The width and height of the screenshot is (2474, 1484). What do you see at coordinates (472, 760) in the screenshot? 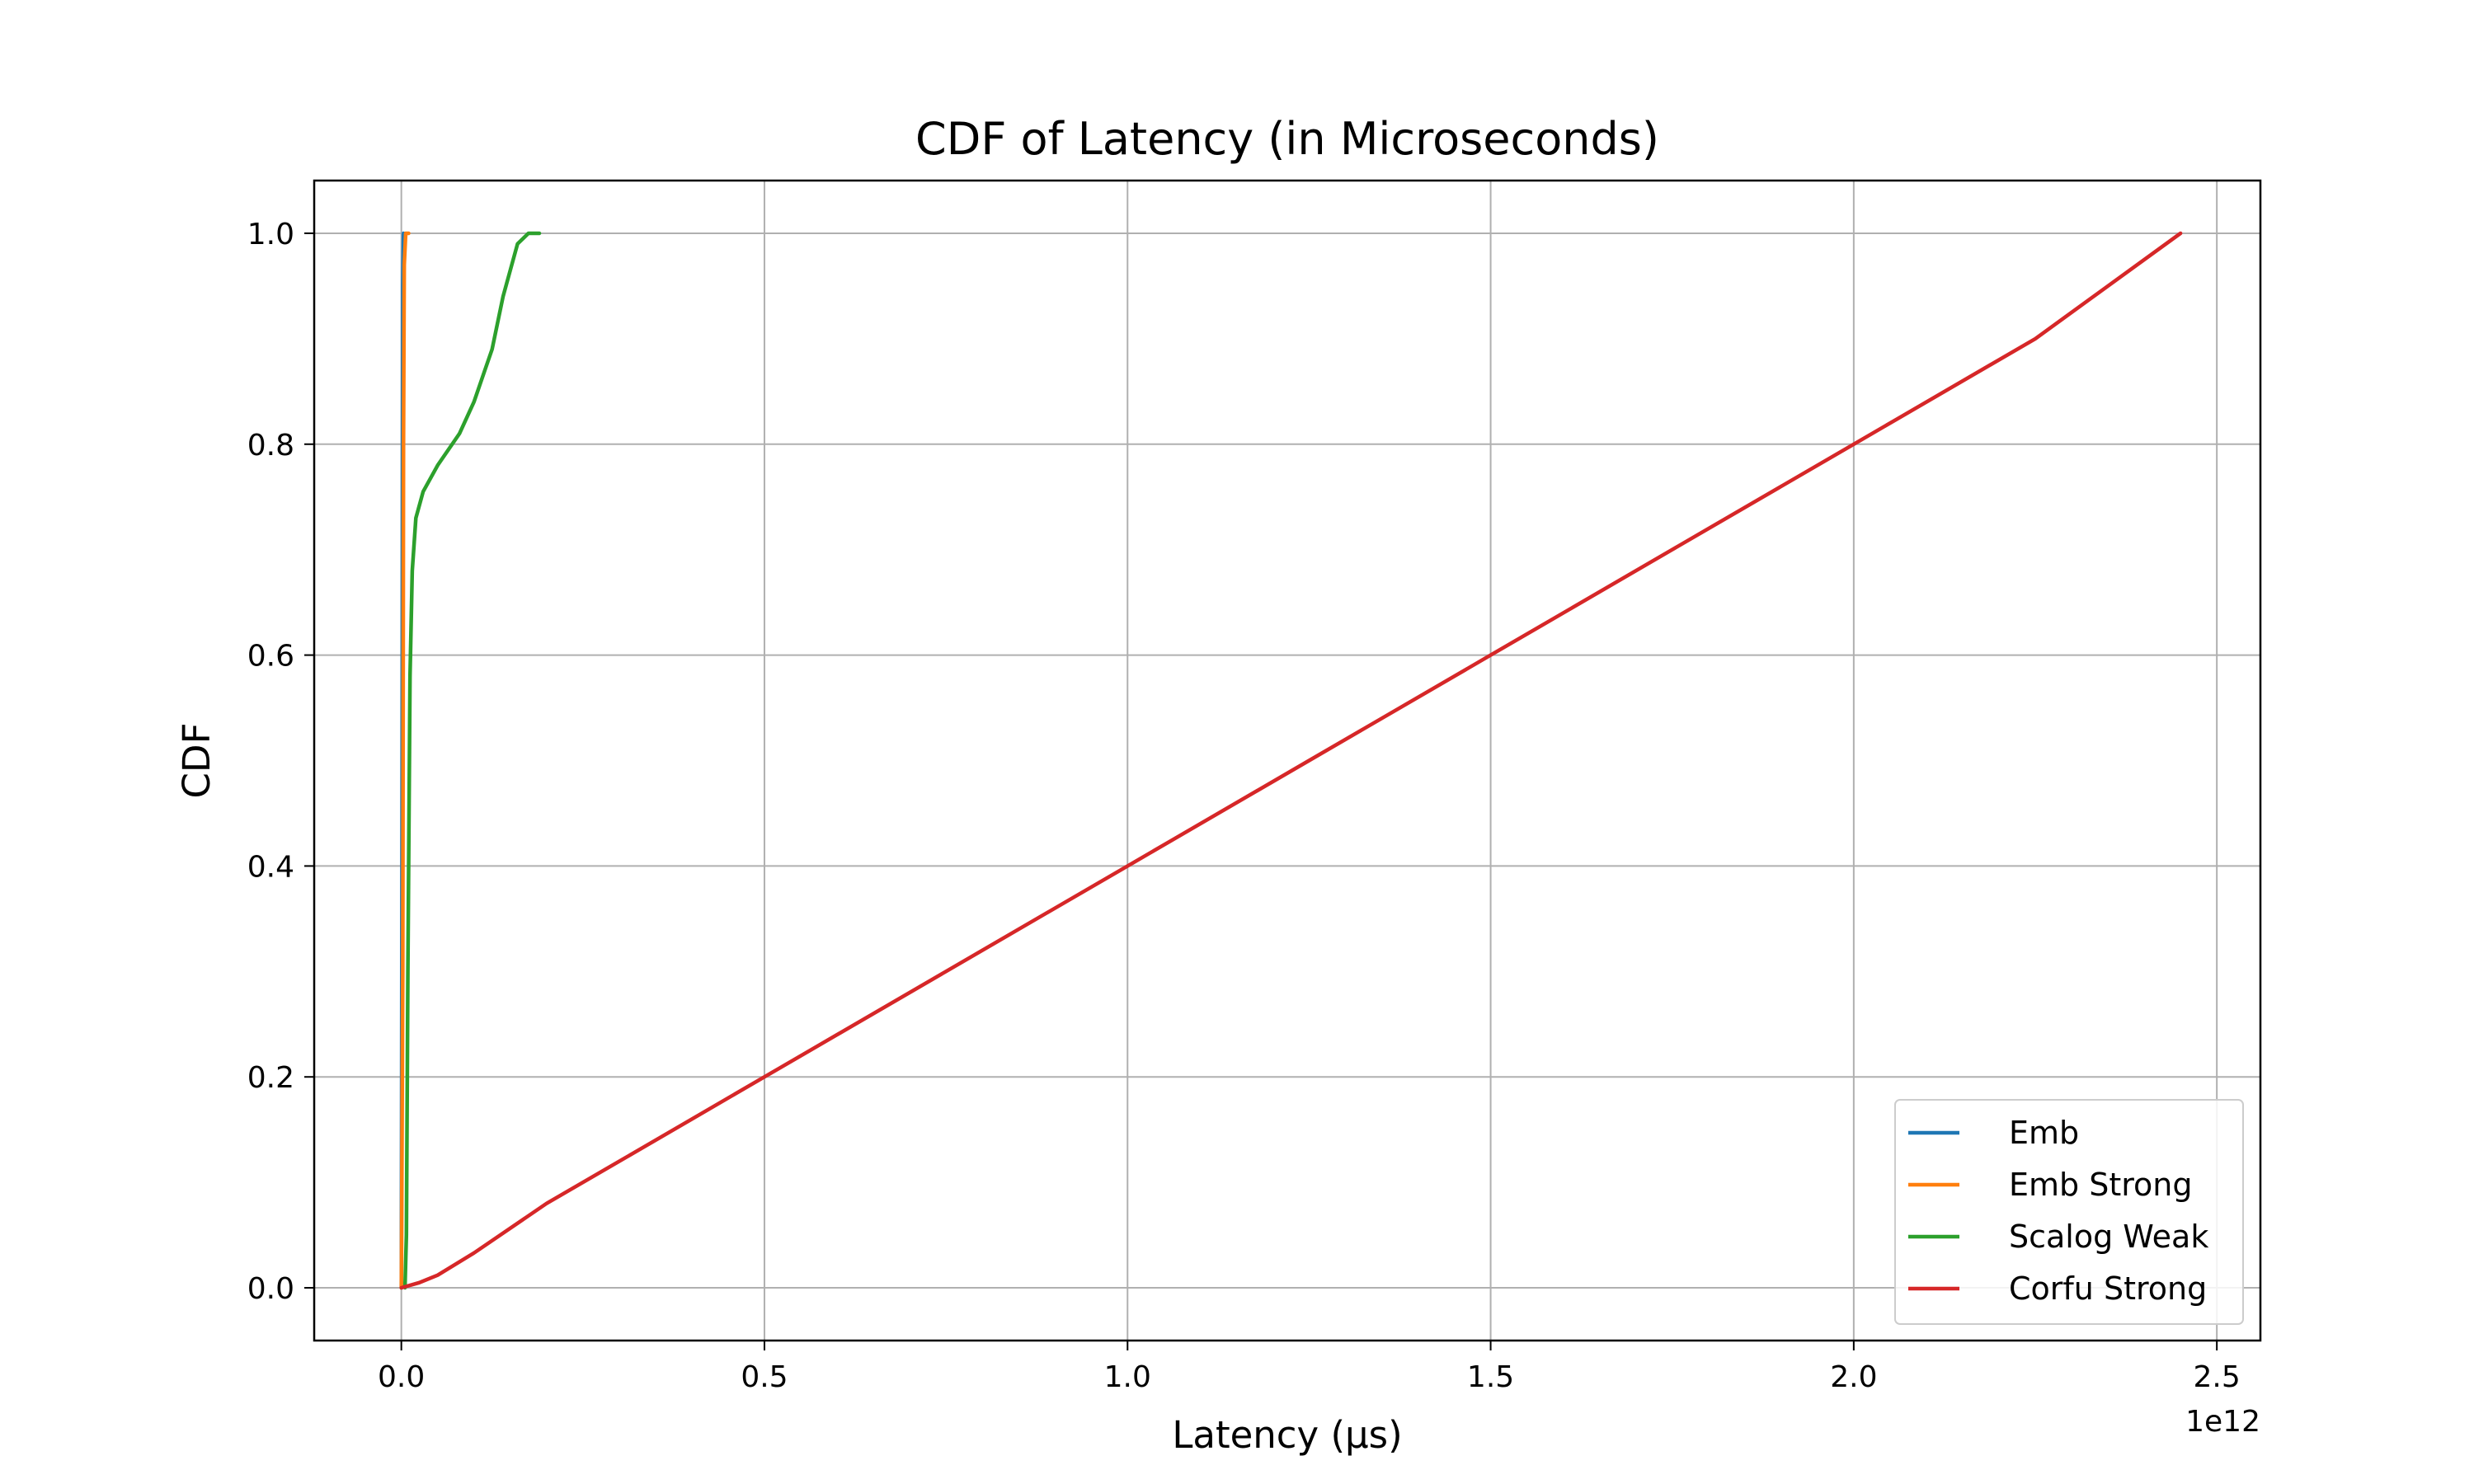
I see `series-line-scalog-weak` at bounding box center [472, 760].